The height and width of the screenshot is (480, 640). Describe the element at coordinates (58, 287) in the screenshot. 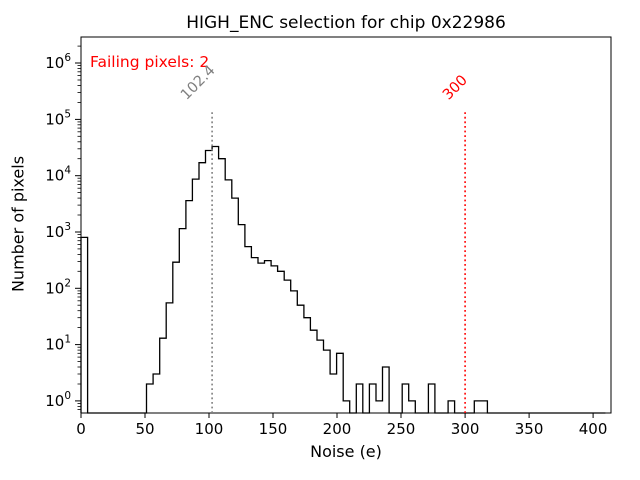

I see `y-tick-label: 10²` at that location.